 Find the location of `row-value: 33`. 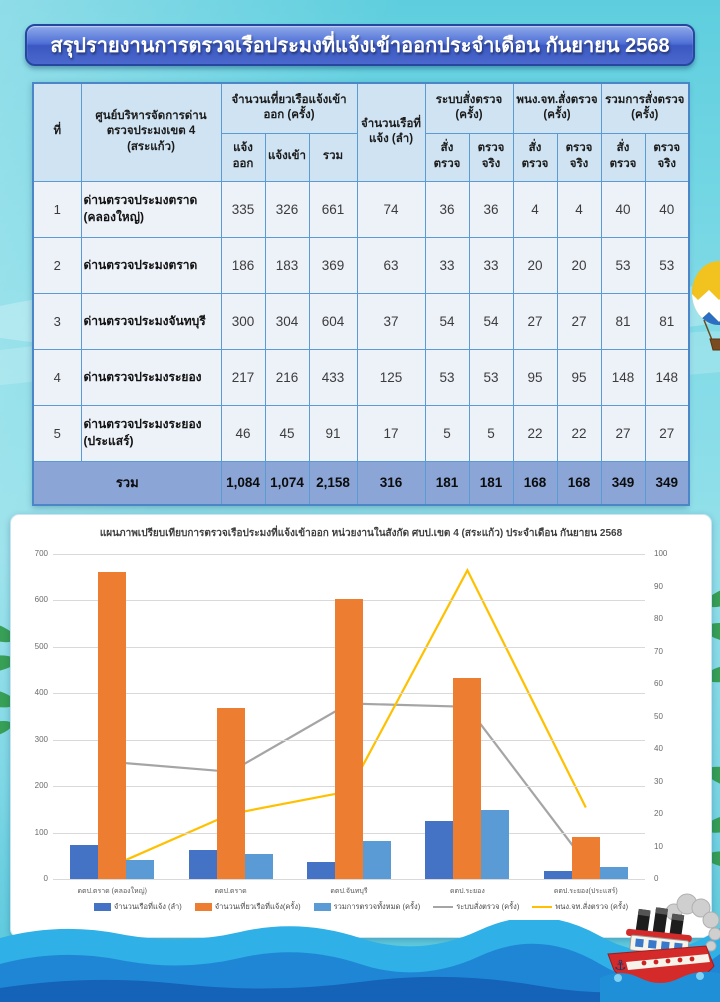

row-value: 33 is located at coordinates (447, 265).